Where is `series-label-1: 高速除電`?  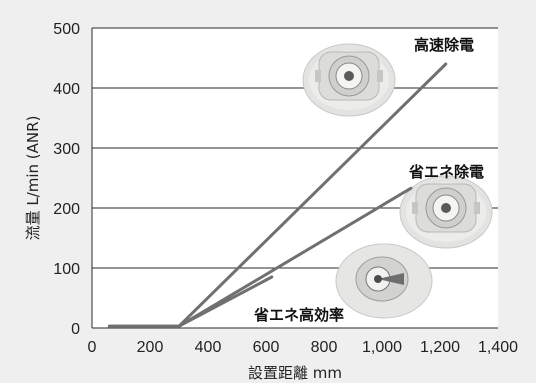
series-label-1: 高速除電 is located at coordinates (444, 45).